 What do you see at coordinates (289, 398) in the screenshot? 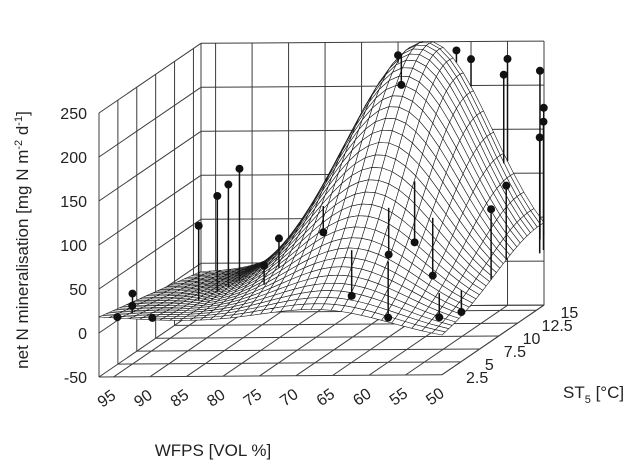
I see `x-tick-label: 70` at bounding box center [289, 398].